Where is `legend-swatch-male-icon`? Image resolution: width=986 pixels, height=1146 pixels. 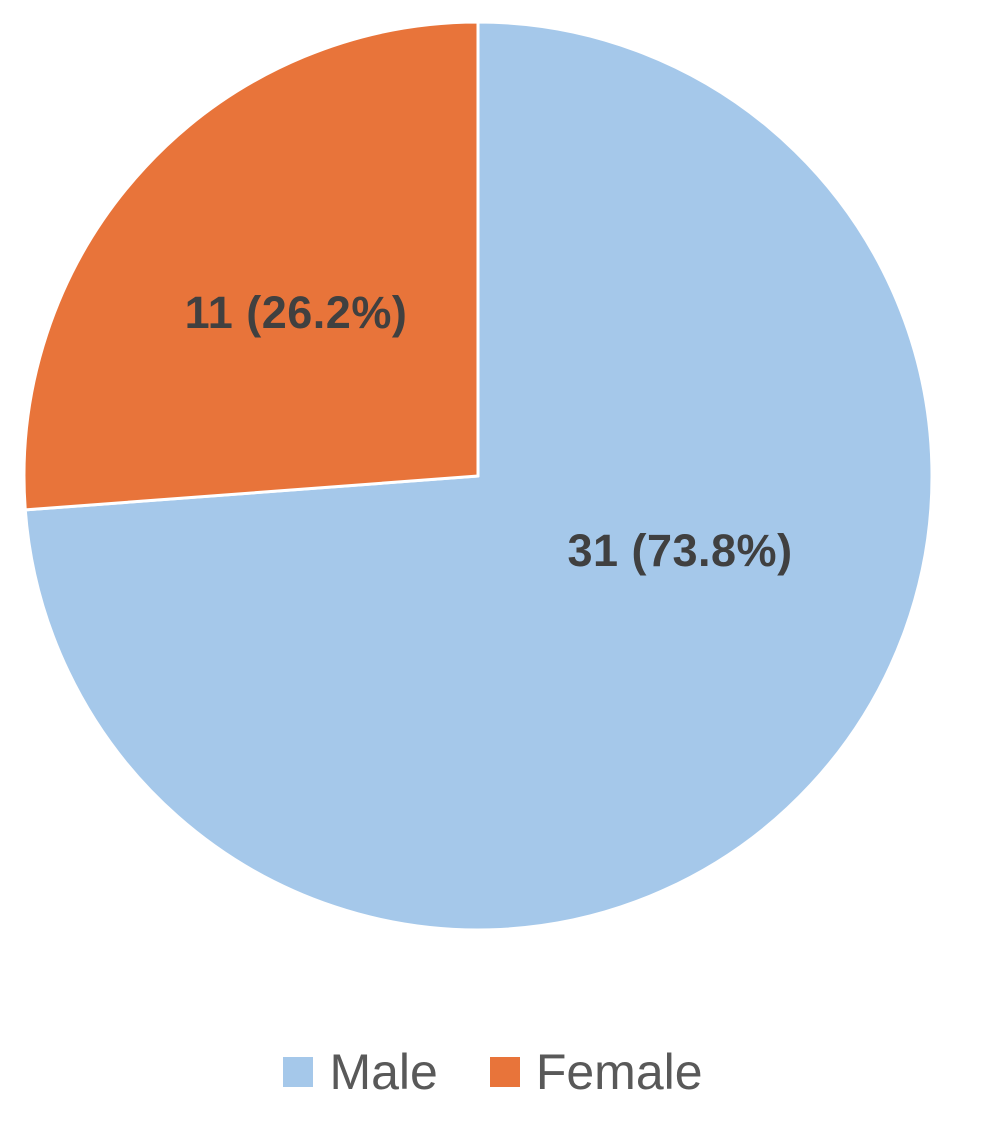 legend-swatch-male-icon is located at coordinates (298, 1072).